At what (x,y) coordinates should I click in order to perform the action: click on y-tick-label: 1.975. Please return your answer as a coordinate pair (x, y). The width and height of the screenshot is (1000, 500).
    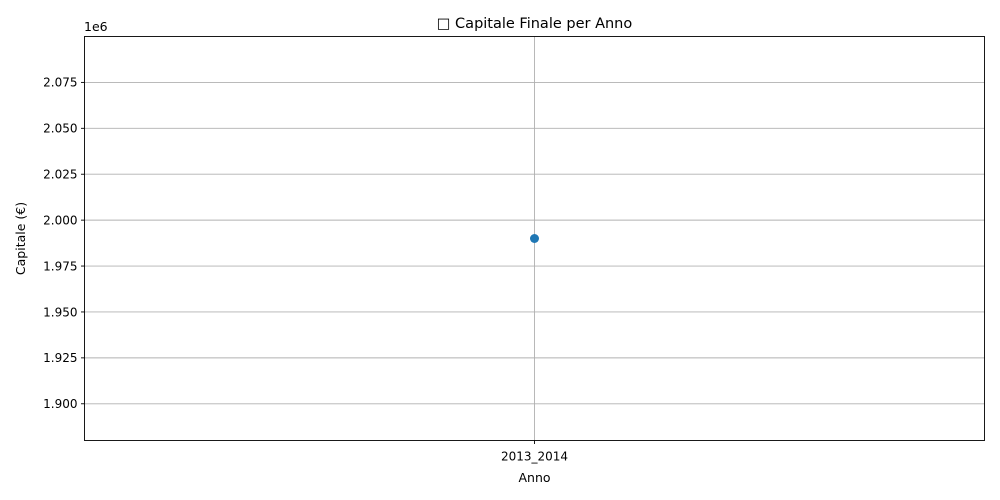
    Looking at the image, I should click on (60, 266).